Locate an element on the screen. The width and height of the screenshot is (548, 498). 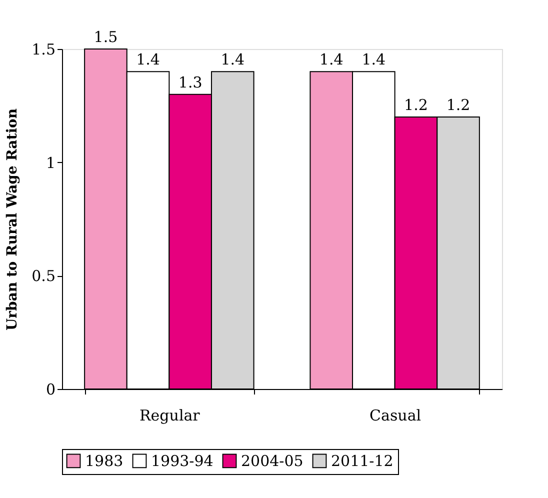
x-tick-label: Regular is located at coordinates (170, 415).